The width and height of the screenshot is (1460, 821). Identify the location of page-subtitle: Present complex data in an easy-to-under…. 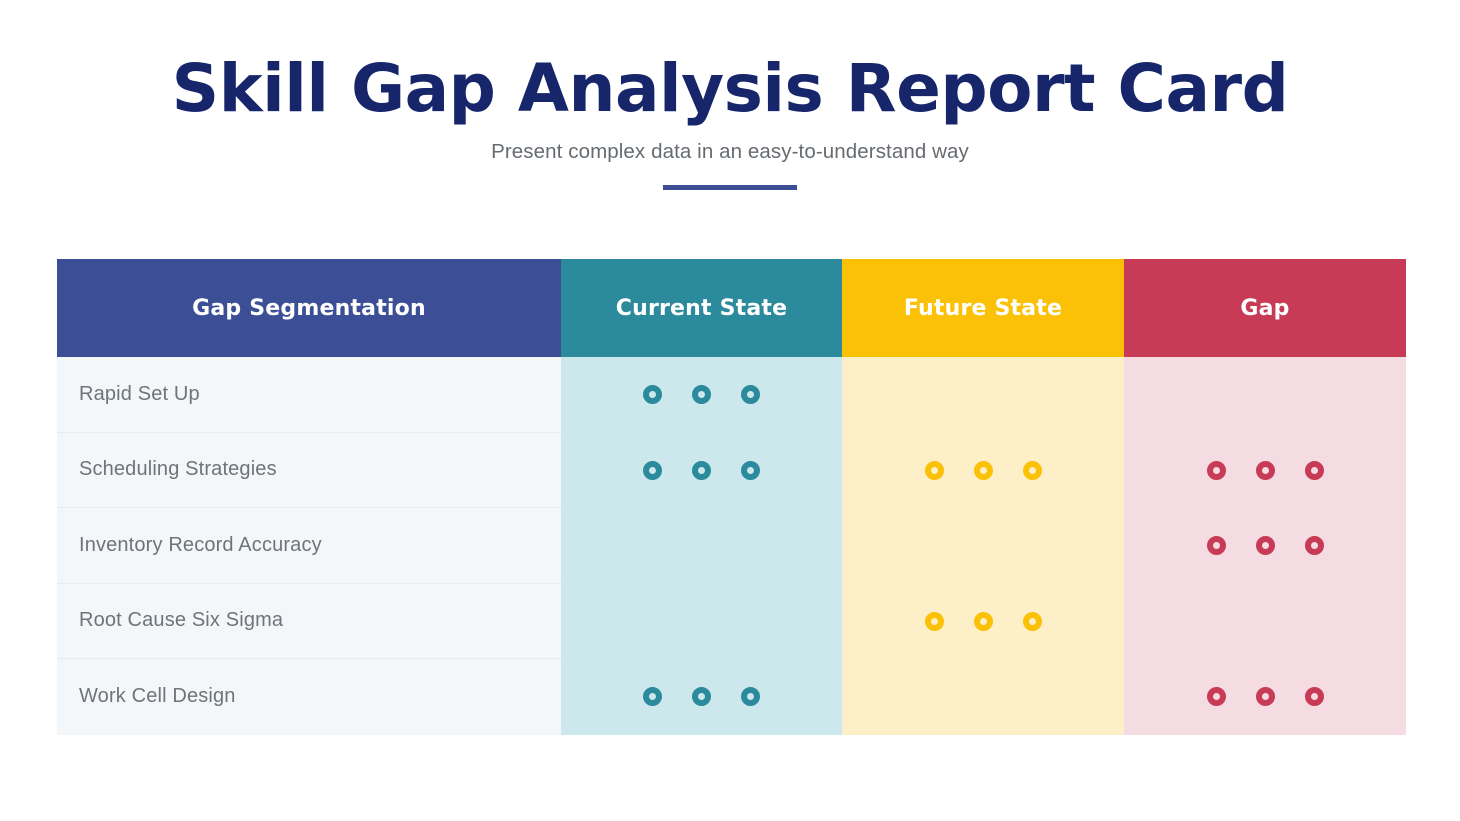
(730, 152).